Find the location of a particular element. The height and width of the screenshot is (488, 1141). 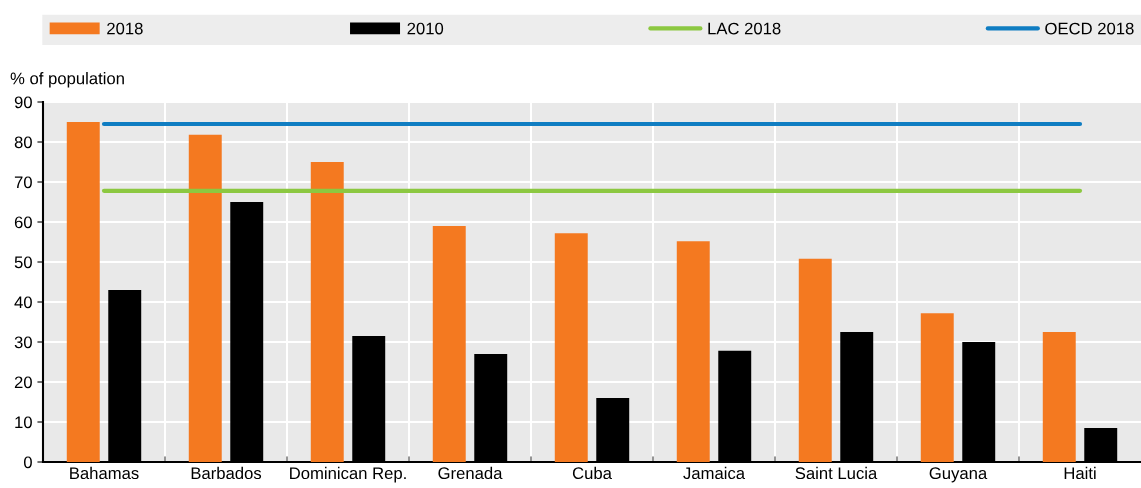

y-tick-label: 90 is located at coordinates (23, 102).